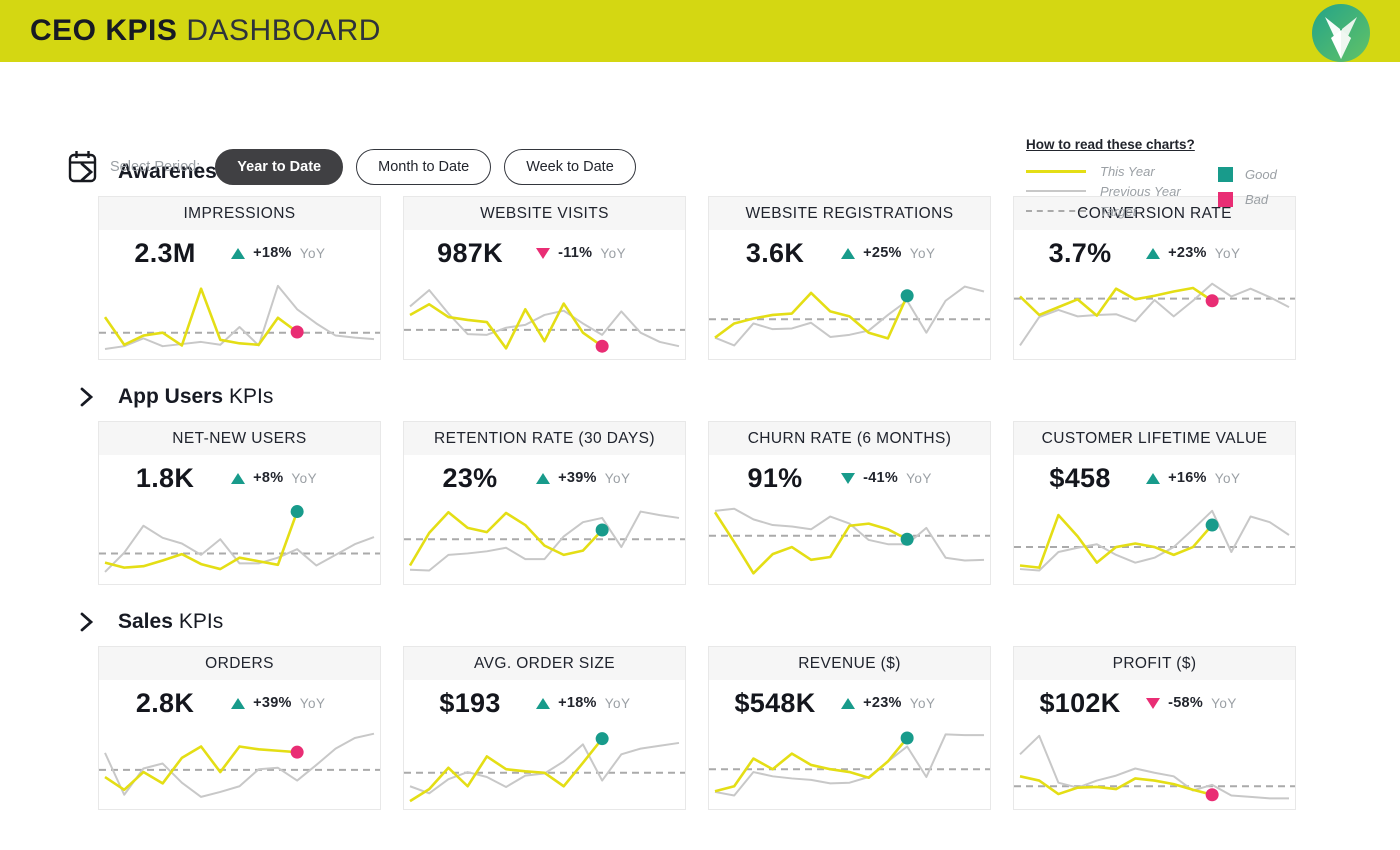  Describe the element at coordinates (544, 703) in the screenshot. I see `kpi-row: $193 +18% YoY` at that location.